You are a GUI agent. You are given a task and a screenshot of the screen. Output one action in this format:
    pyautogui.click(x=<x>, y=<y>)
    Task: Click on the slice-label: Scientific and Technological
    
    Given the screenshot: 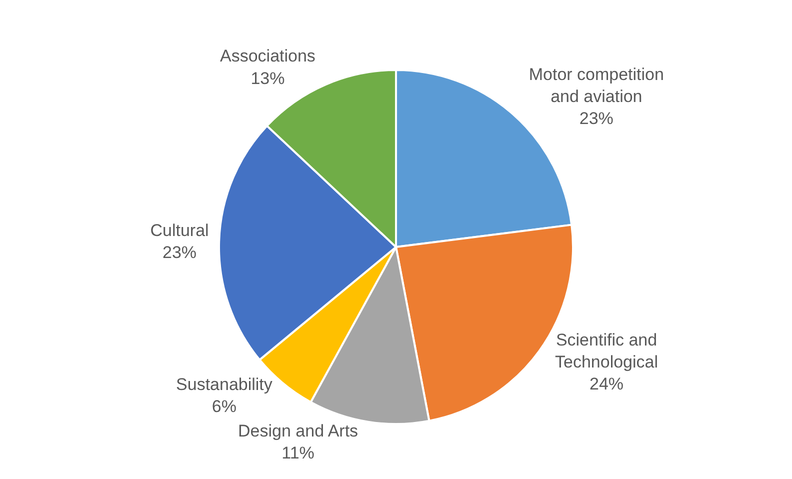 What is the action you would take?
    pyautogui.click(x=606, y=351)
    